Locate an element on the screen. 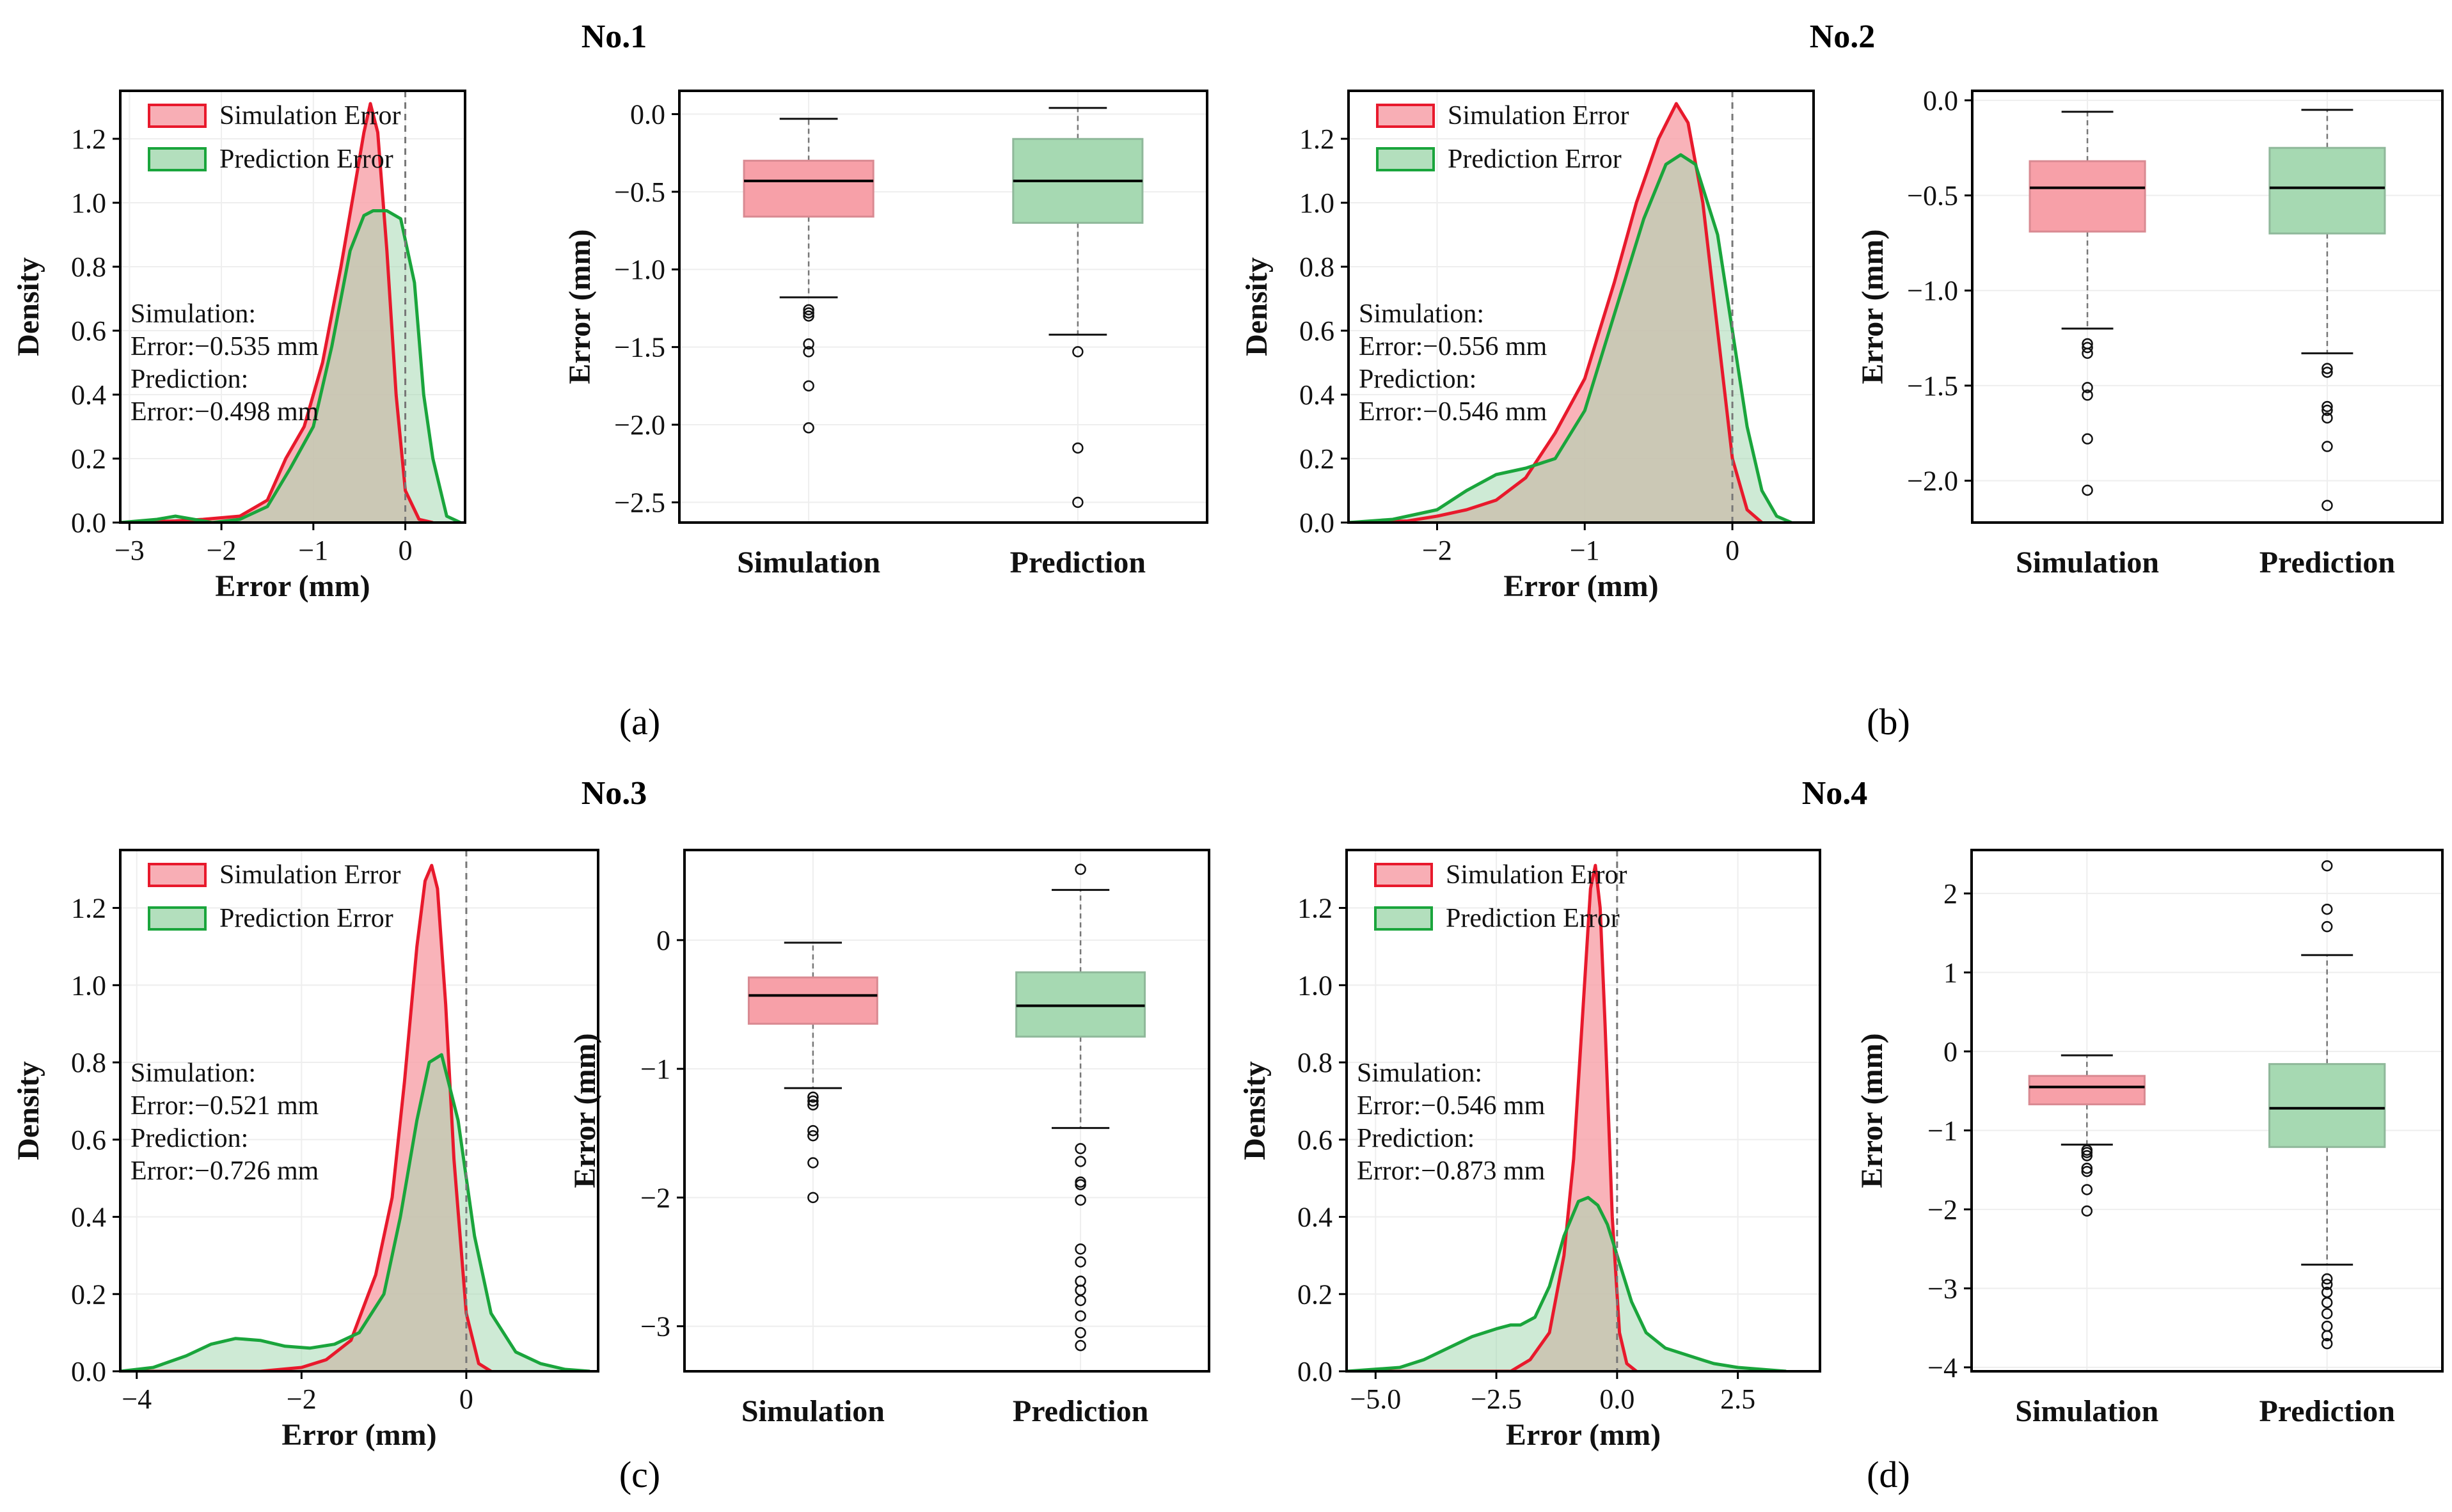  box-2-ytick-label: −1.5 is located at coordinates (1932, 386).